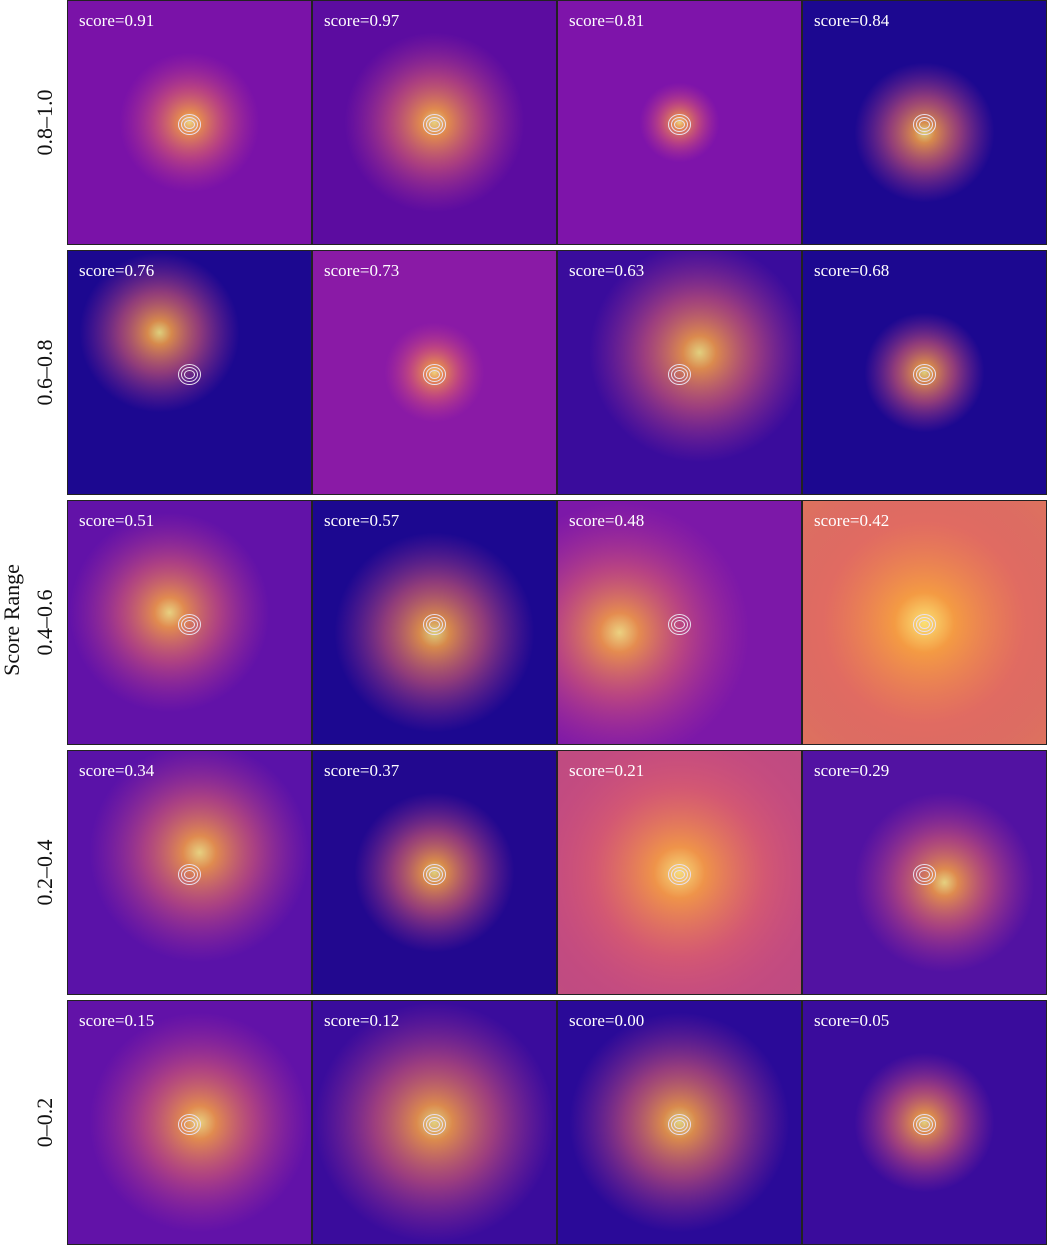  What do you see at coordinates (434, 122) in the screenshot?
I see `panel: score=0.97` at bounding box center [434, 122].